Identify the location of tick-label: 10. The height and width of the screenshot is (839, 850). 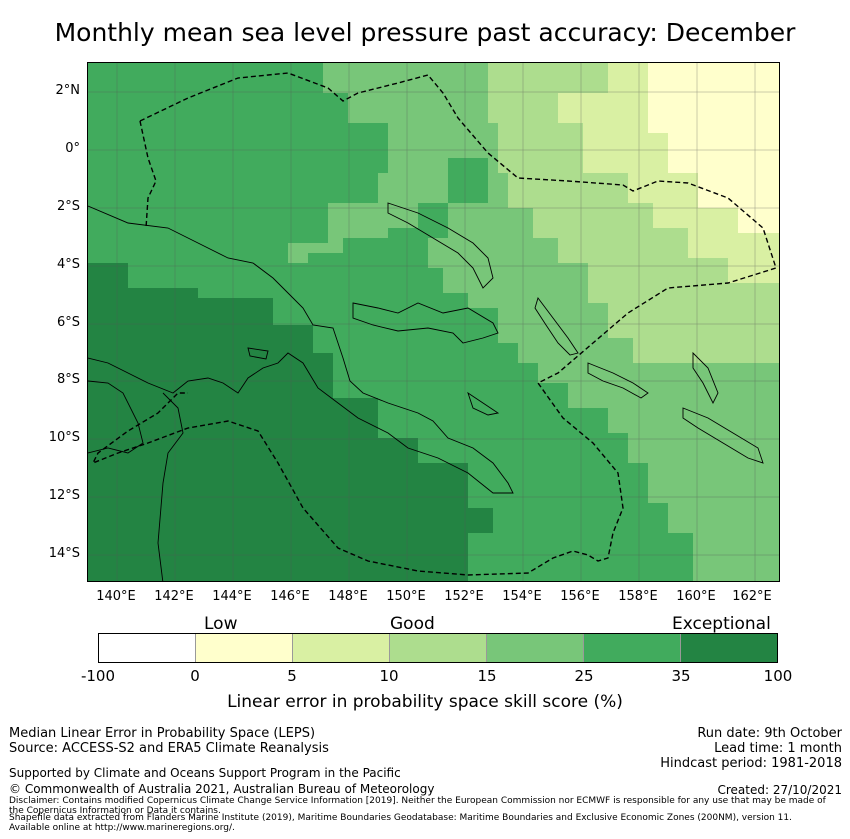
(389, 676).